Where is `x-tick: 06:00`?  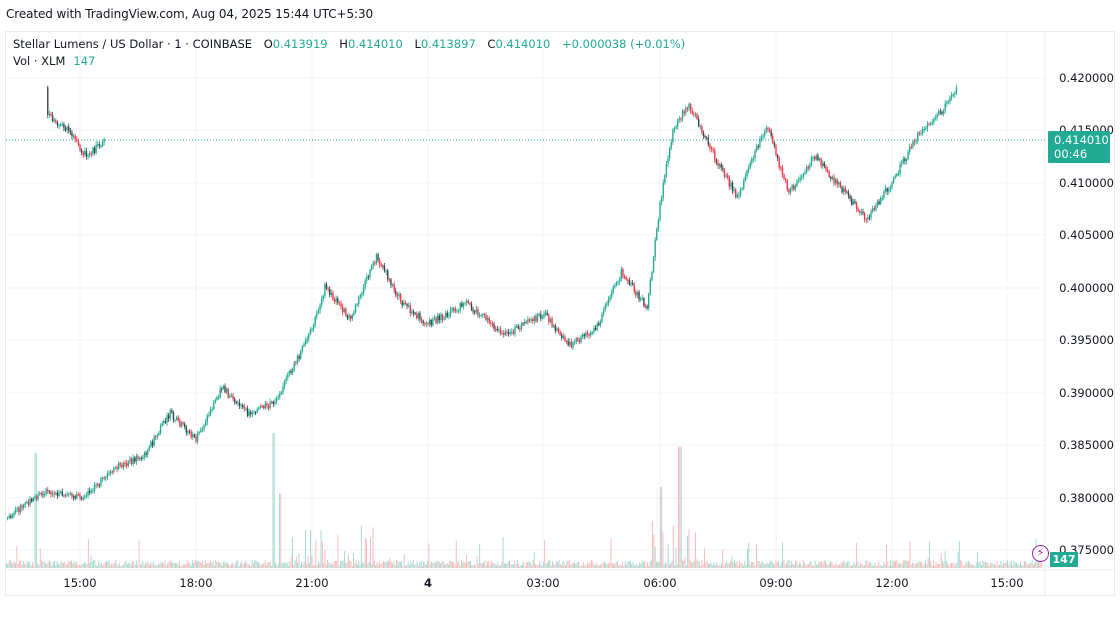
x-tick: 06:00 is located at coordinates (660, 583).